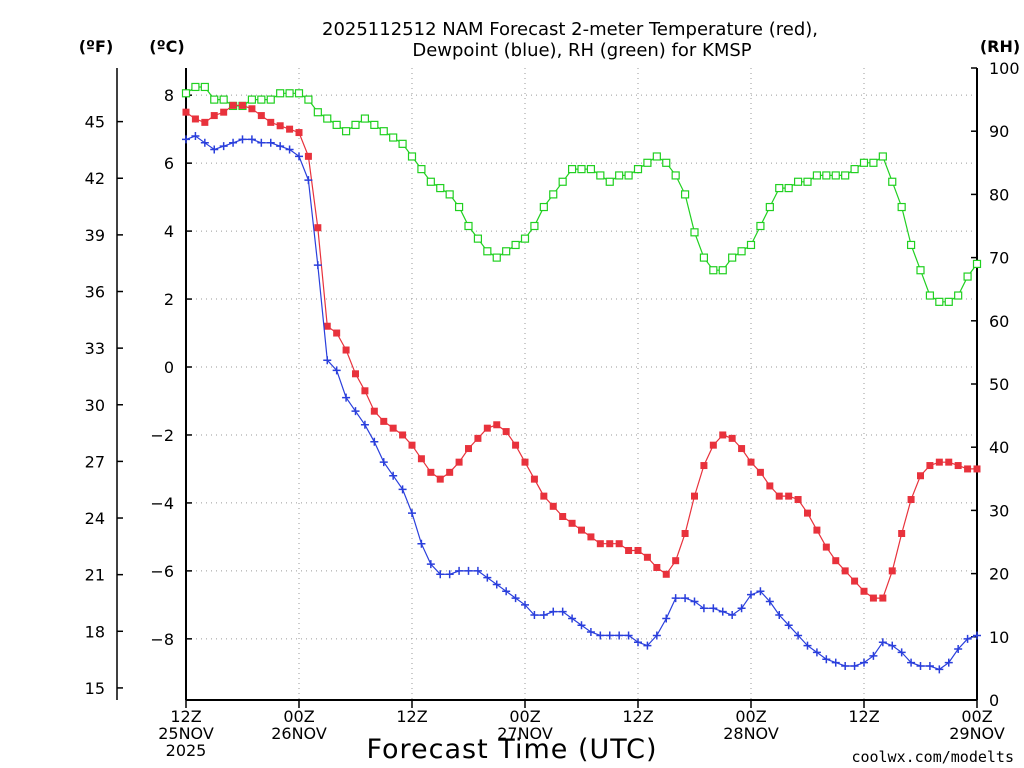 The image size is (1024, 768). I want to click on x-axis-label: Forecast Time (UTC), so click(511, 749).